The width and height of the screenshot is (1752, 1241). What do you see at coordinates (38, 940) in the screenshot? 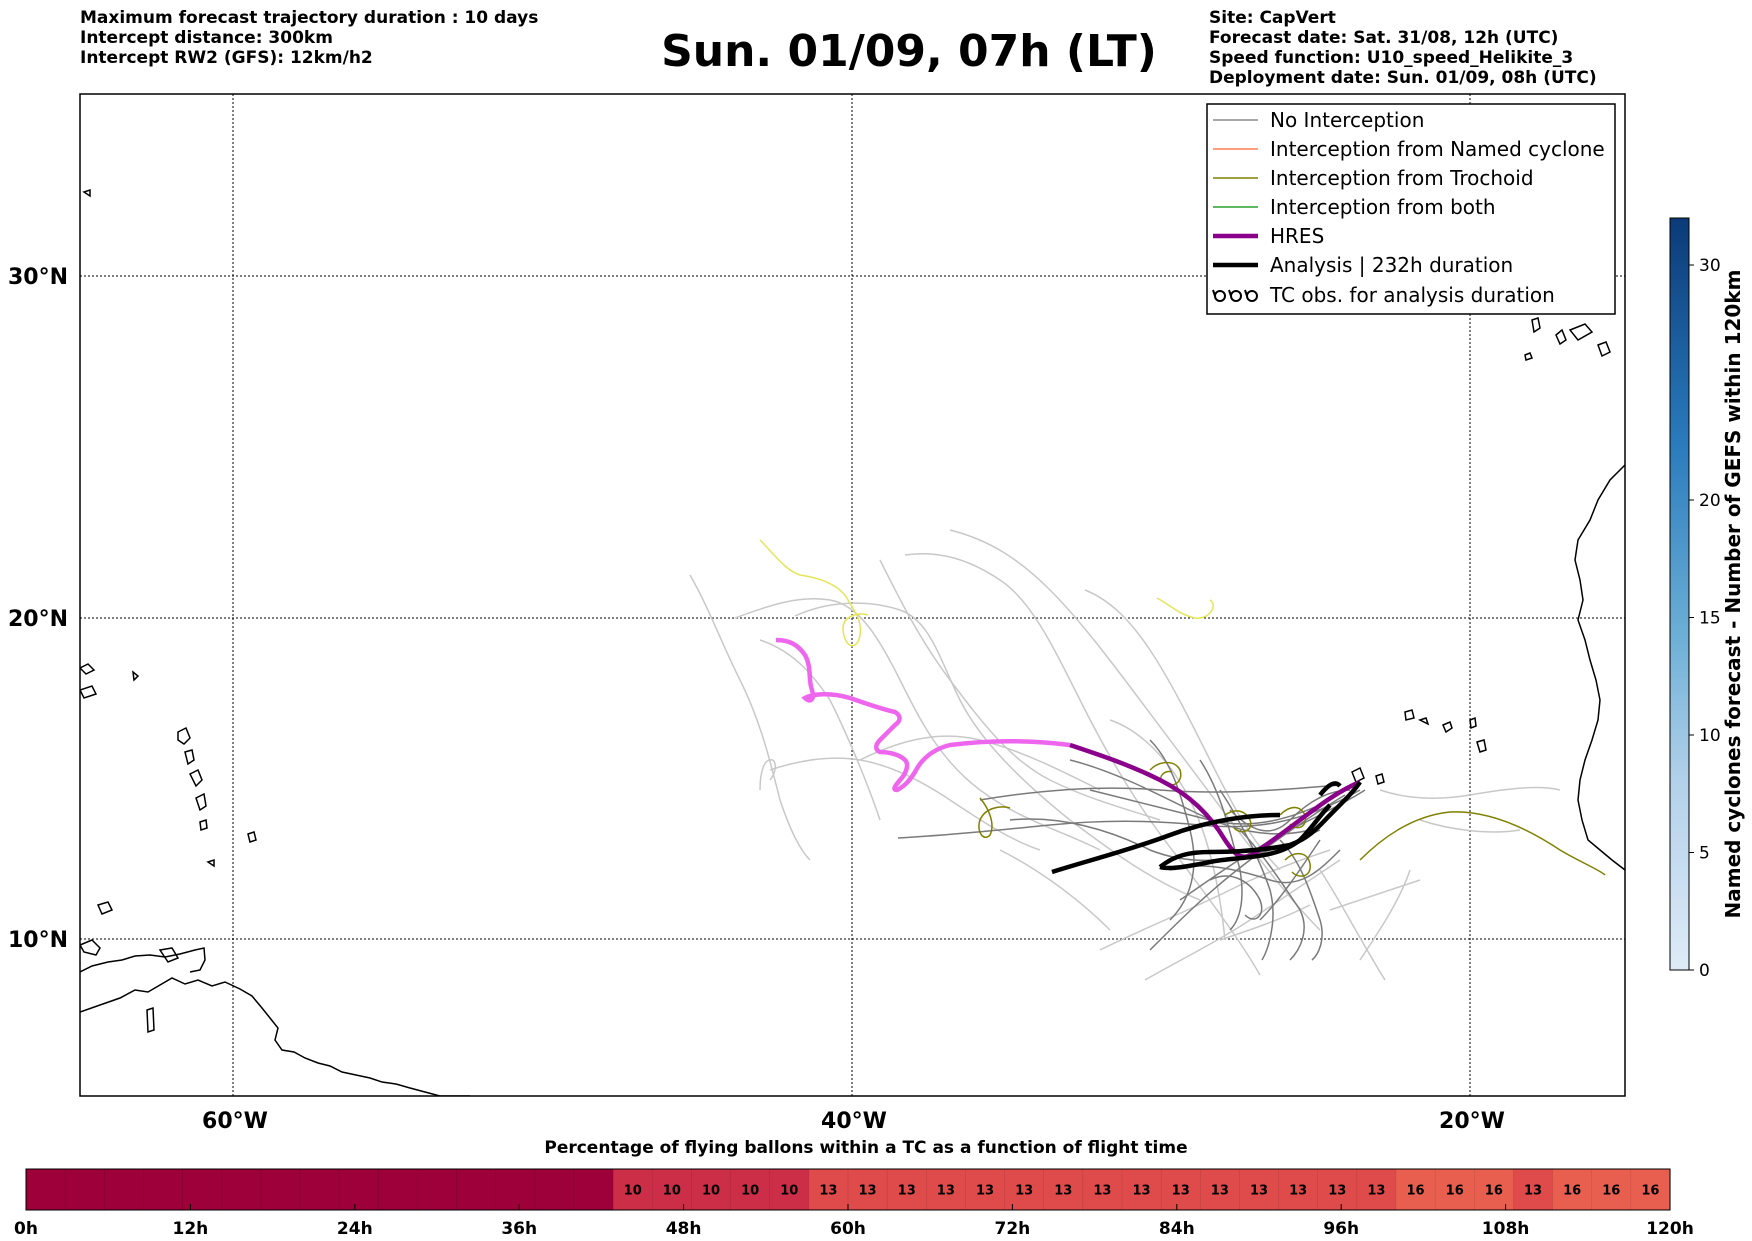
I see `lat-label-10n: 10°N` at bounding box center [38, 940].